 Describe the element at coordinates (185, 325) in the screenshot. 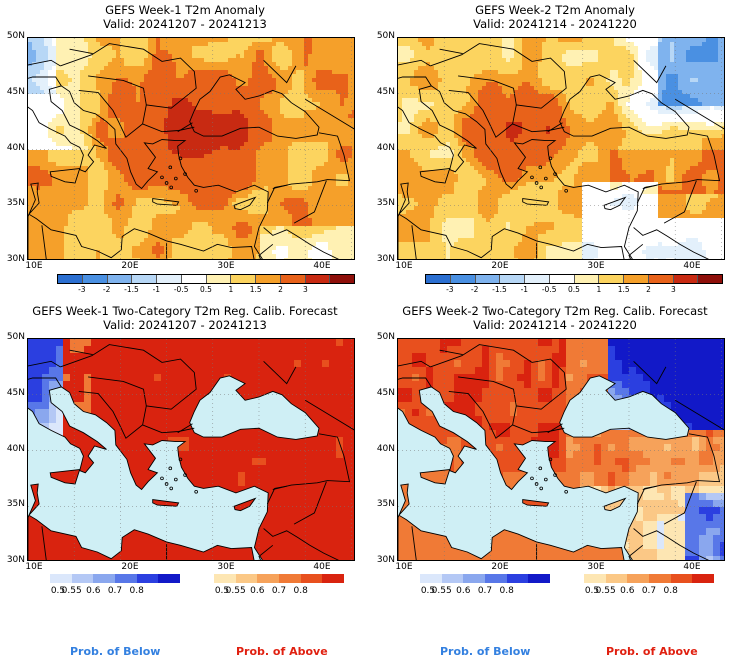

I see `valid-dates: Valid: 20241207 - 20241213` at that location.